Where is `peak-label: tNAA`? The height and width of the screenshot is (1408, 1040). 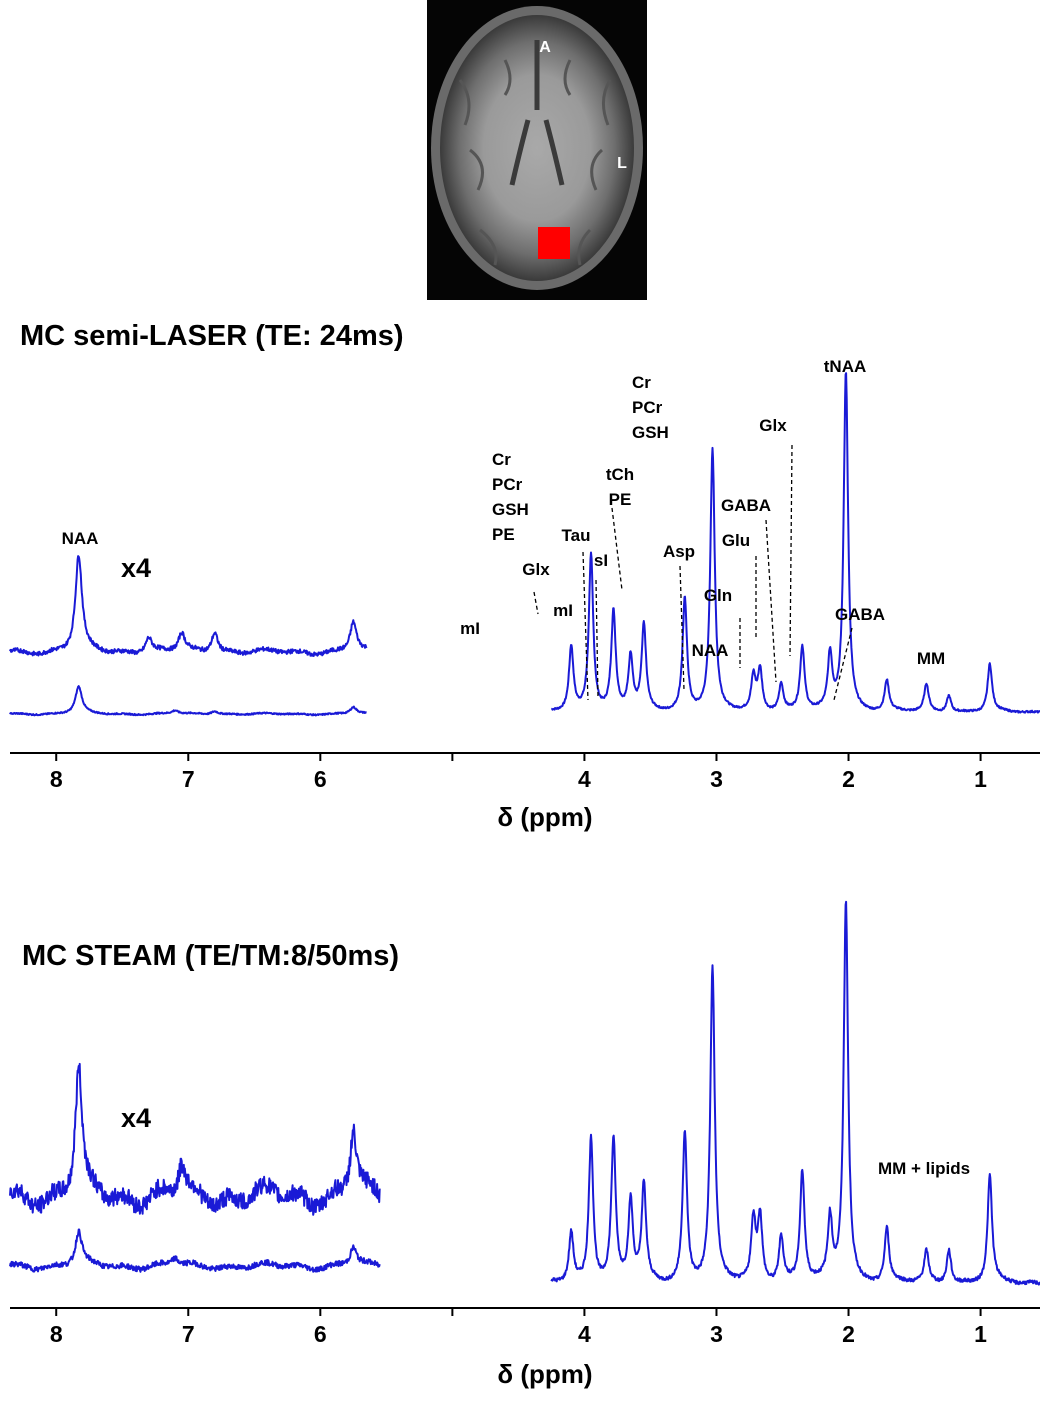 peak-label: tNAA is located at coordinates (845, 366).